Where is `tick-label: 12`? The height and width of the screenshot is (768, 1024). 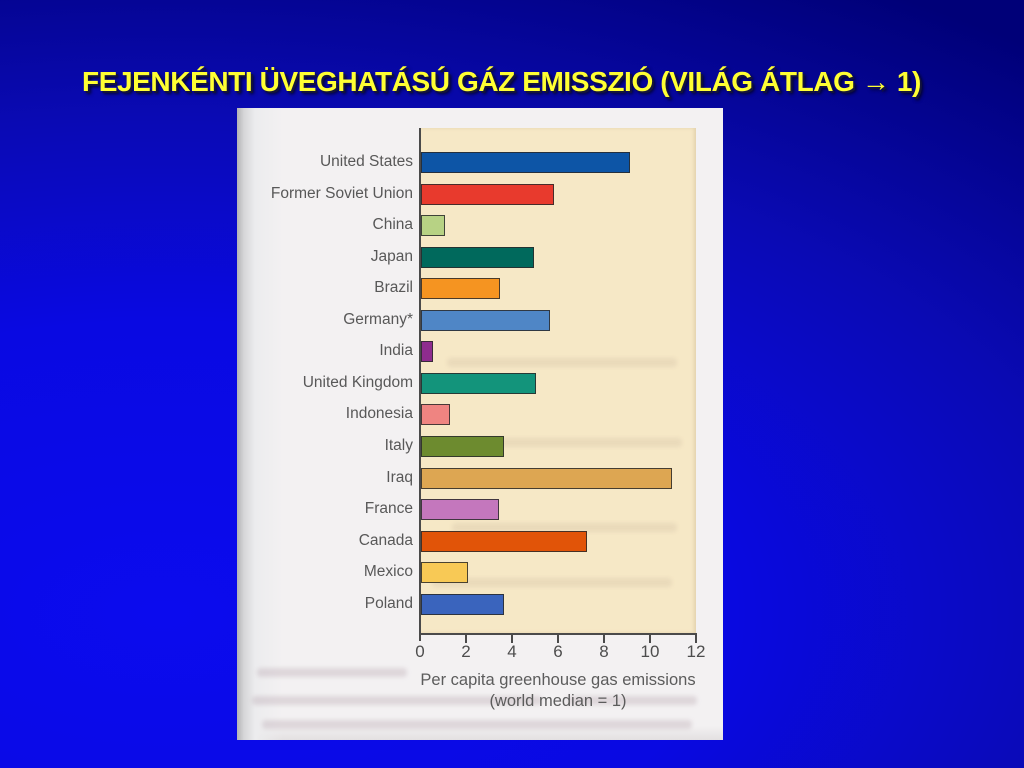 tick-label: 12 is located at coordinates (696, 651).